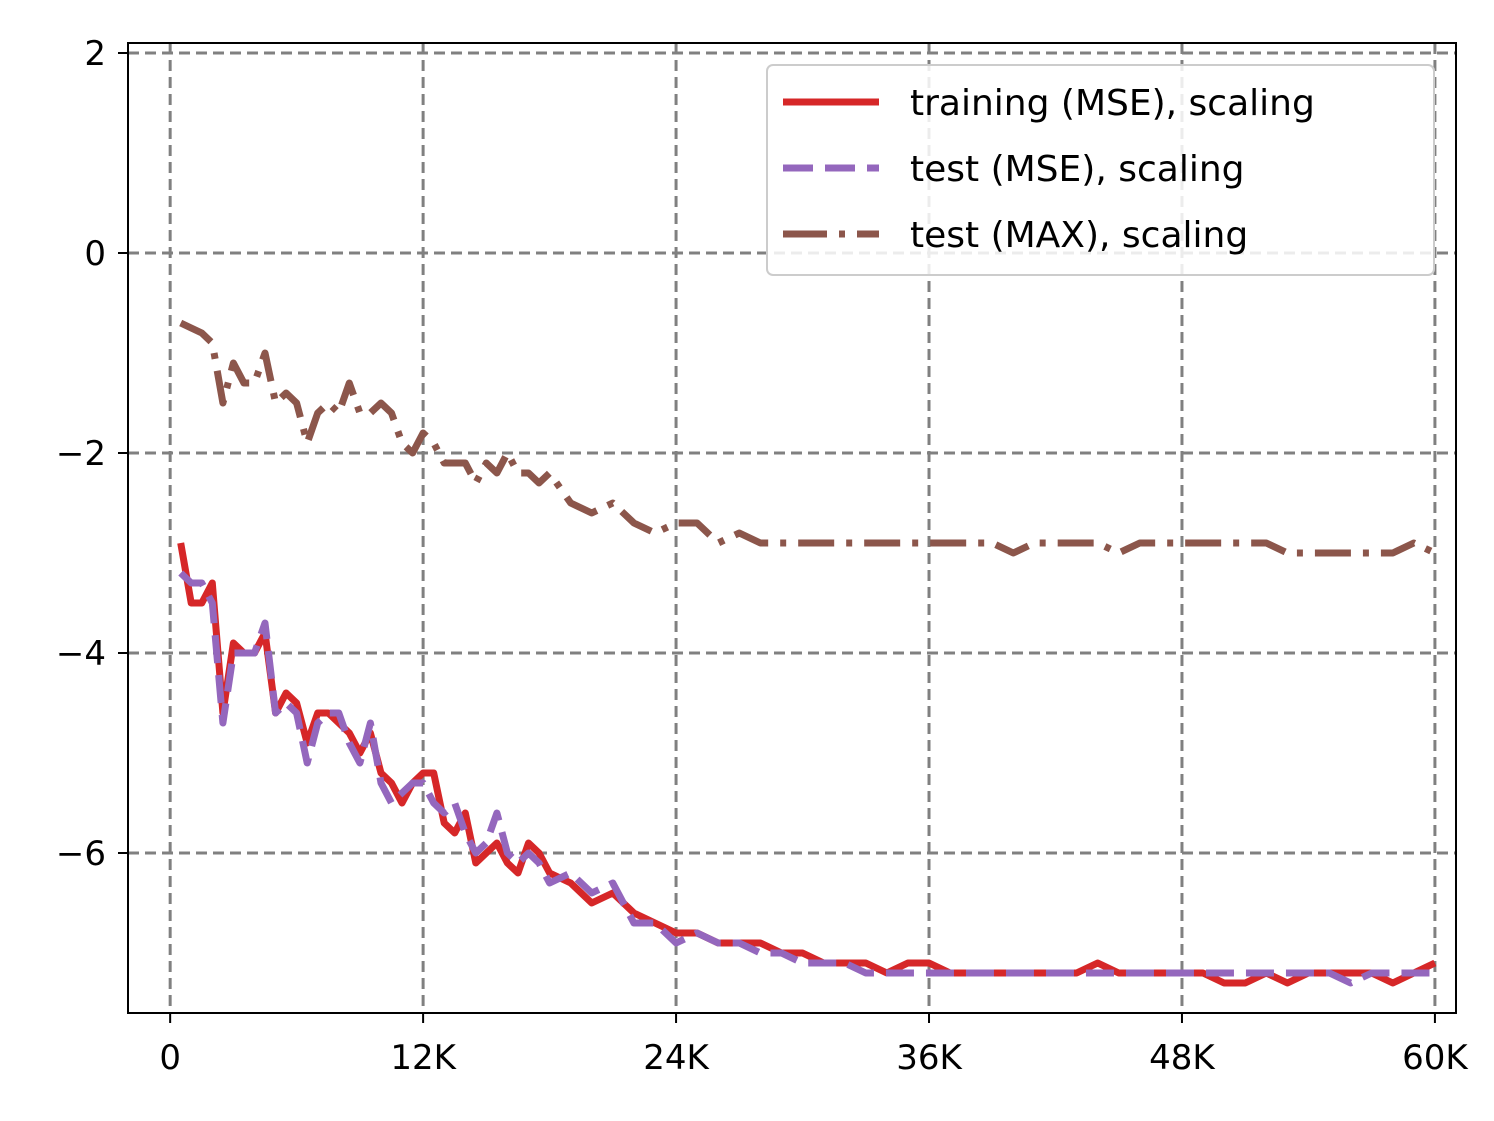  Describe the element at coordinates (676, 1058) in the screenshot. I see `x-tick-label: 24K` at that location.